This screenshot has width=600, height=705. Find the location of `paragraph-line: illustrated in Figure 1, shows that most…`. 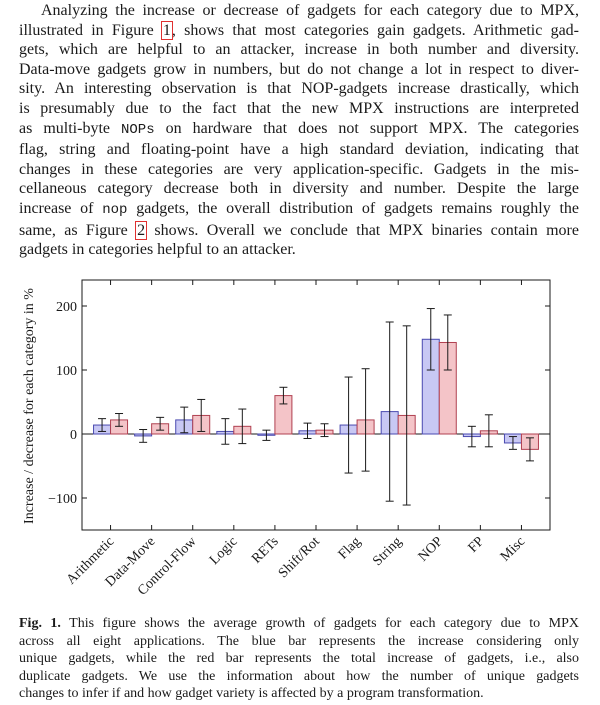

paragraph-line: illustrated in Figure 1, shows that most… is located at coordinates (299, 30).